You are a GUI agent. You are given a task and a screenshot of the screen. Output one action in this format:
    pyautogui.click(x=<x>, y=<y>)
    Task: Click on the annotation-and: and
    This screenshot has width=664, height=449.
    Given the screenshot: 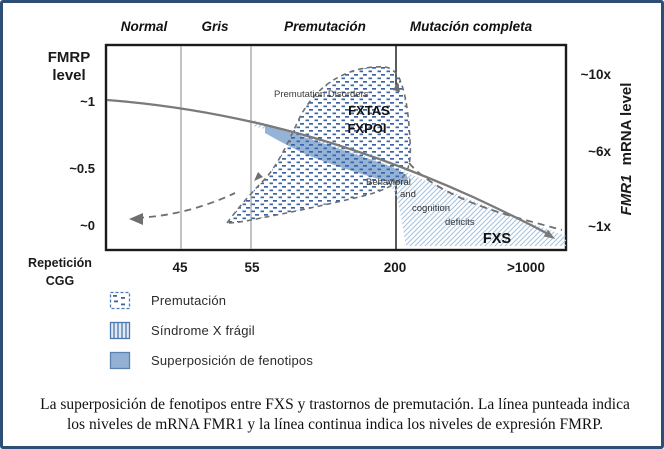 What is the action you would take?
    pyautogui.click(x=408, y=194)
    